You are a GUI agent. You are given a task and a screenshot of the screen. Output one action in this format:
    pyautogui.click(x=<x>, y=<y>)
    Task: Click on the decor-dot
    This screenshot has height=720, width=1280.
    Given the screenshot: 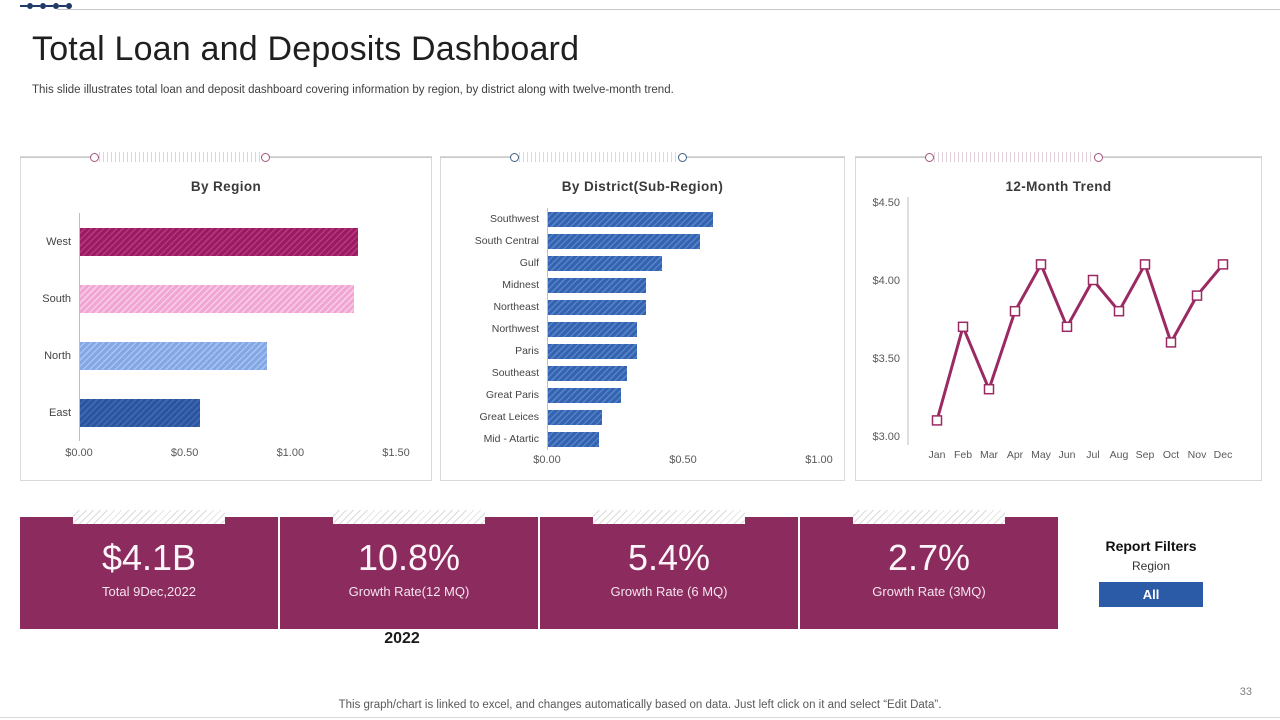 What is the action you would take?
    pyautogui.click(x=43, y=6)
    